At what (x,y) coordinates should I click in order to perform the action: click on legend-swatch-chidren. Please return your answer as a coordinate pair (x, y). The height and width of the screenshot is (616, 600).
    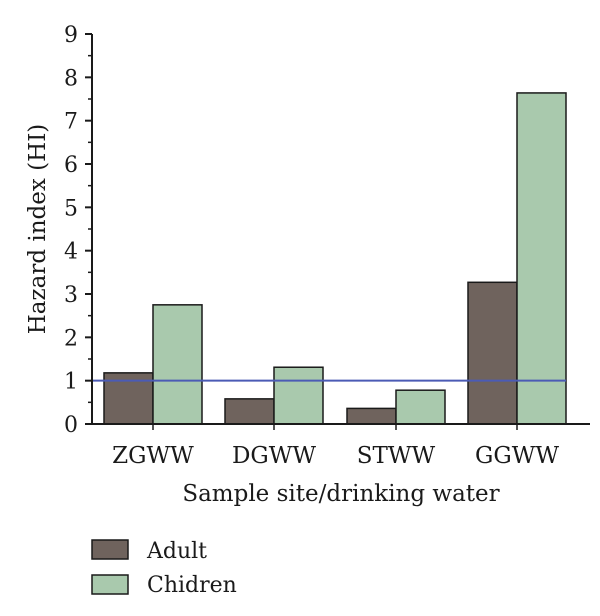
    Looking at the image, I should click on (110, 584).